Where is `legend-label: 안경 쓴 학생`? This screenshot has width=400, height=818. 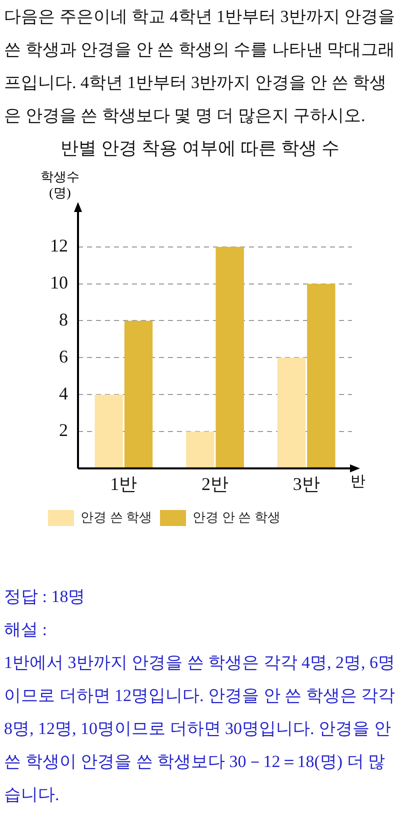
legend-label: 안경 쓴 학생 is located at coordinates (116, 516).